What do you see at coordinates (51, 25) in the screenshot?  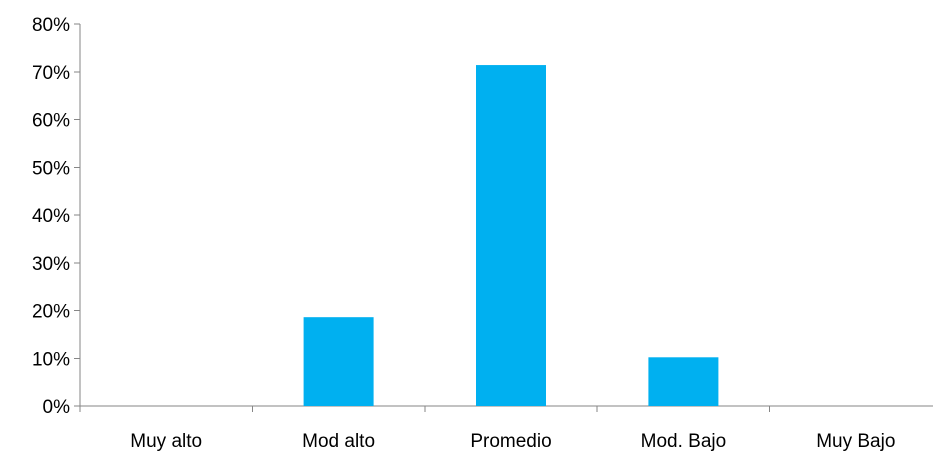 I see `y-tick-label: 80%` at bounding box center [51, 25].